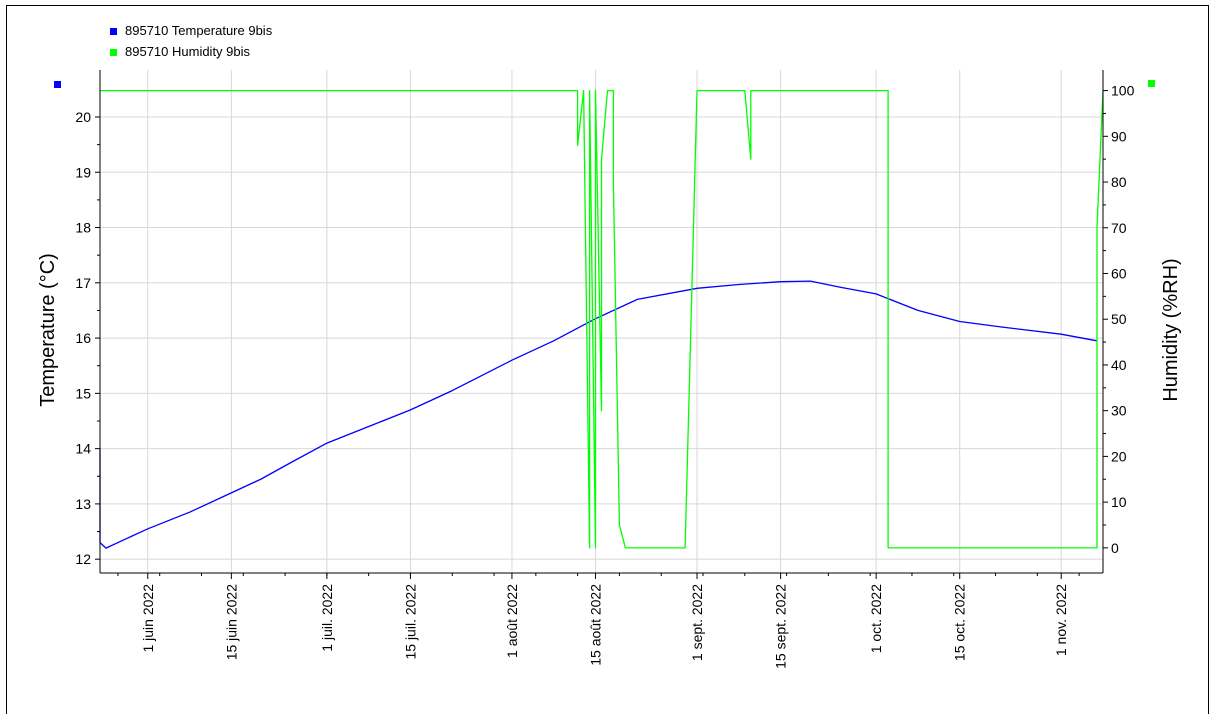  I want to click on y-left-tick-label: 18, so click(83, 228).